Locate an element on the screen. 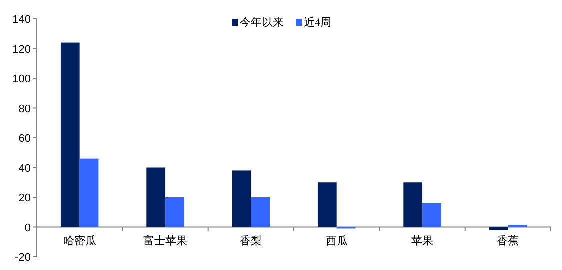 Image resolution: width=562 pixels, height=270 pixels. x-tick-label: 香梨 is located at coordinates (251, 241).